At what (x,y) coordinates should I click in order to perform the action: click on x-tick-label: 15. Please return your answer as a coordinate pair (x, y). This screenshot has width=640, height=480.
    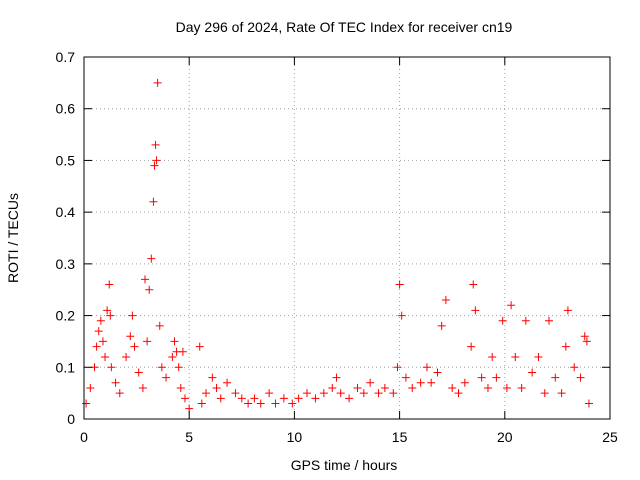
    Looking at the image, I should click on (400, 437).